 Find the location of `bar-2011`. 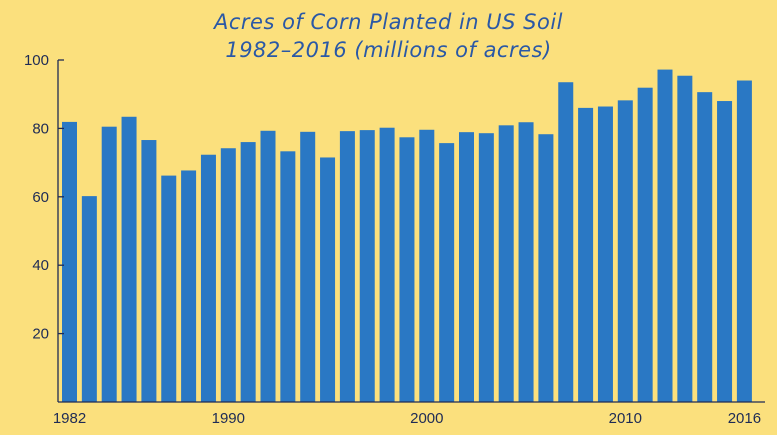

bar-2011 is located at coordinates (645, 244).